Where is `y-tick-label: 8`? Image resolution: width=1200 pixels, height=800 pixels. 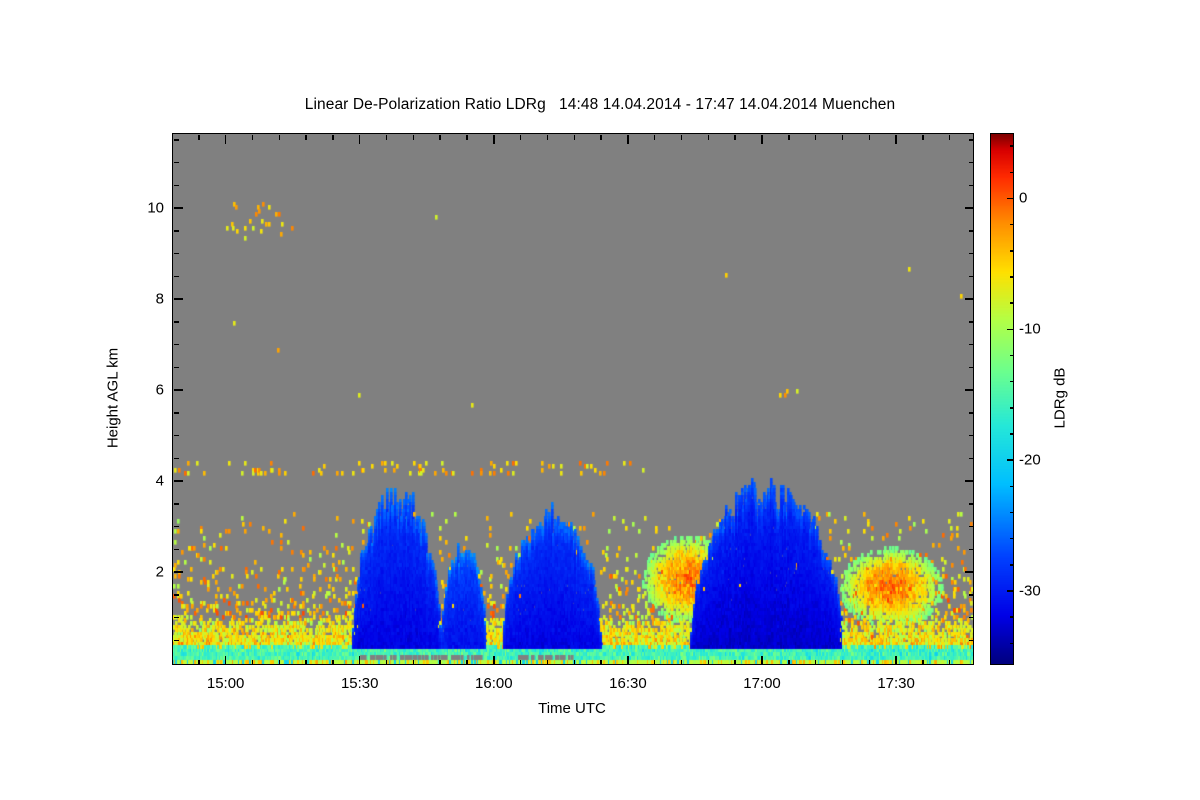
y-tick-label: 8 is located at coordinates (159, 299).